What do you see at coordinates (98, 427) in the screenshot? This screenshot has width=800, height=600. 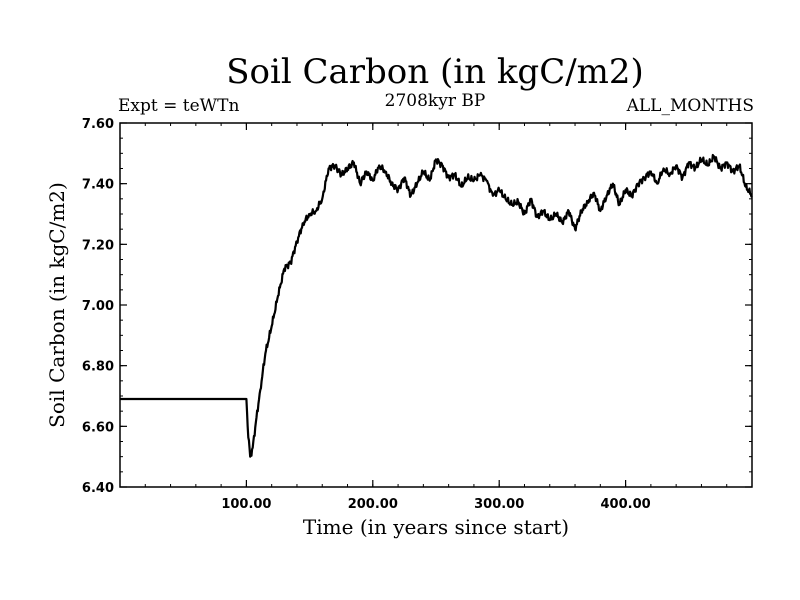 I see `y-tick-label: 6.60` at bounding box center [98, 427].